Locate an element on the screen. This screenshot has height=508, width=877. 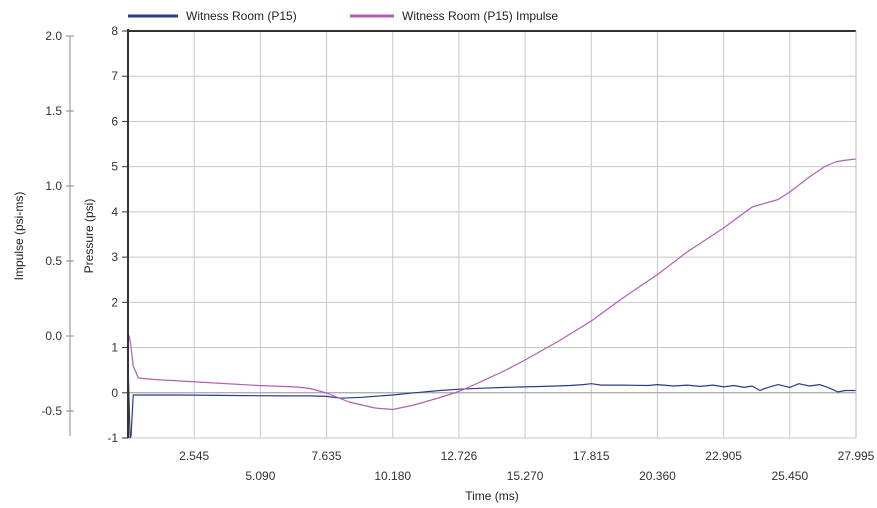
x-tick-label: 2.545 is located at coordinates (194, 456).